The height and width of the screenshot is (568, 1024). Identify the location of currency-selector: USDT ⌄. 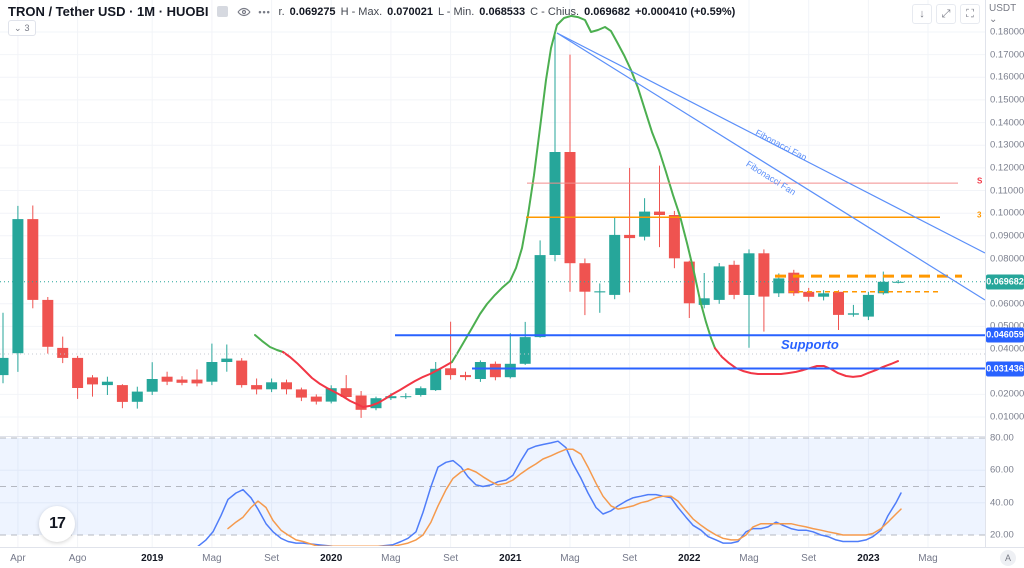
(1003, 14).